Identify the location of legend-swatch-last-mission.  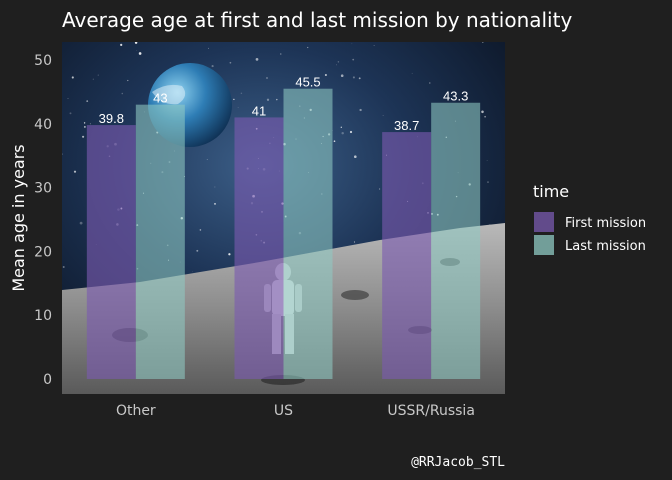
(544, 245).